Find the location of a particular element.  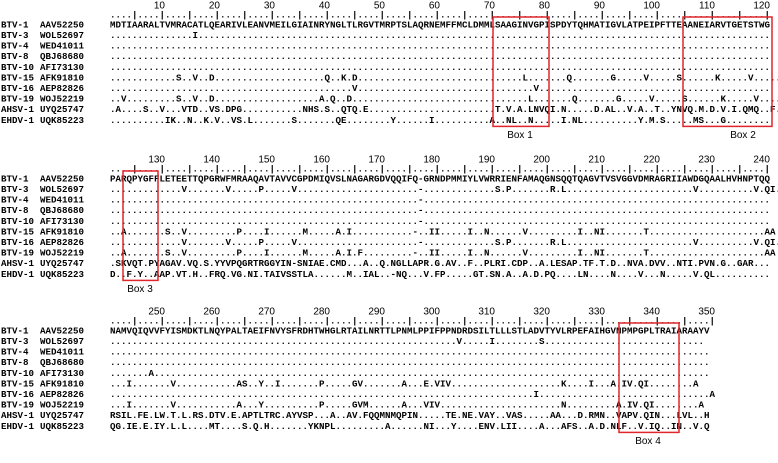

position-number: 250 is located at coordinates (156, 312).